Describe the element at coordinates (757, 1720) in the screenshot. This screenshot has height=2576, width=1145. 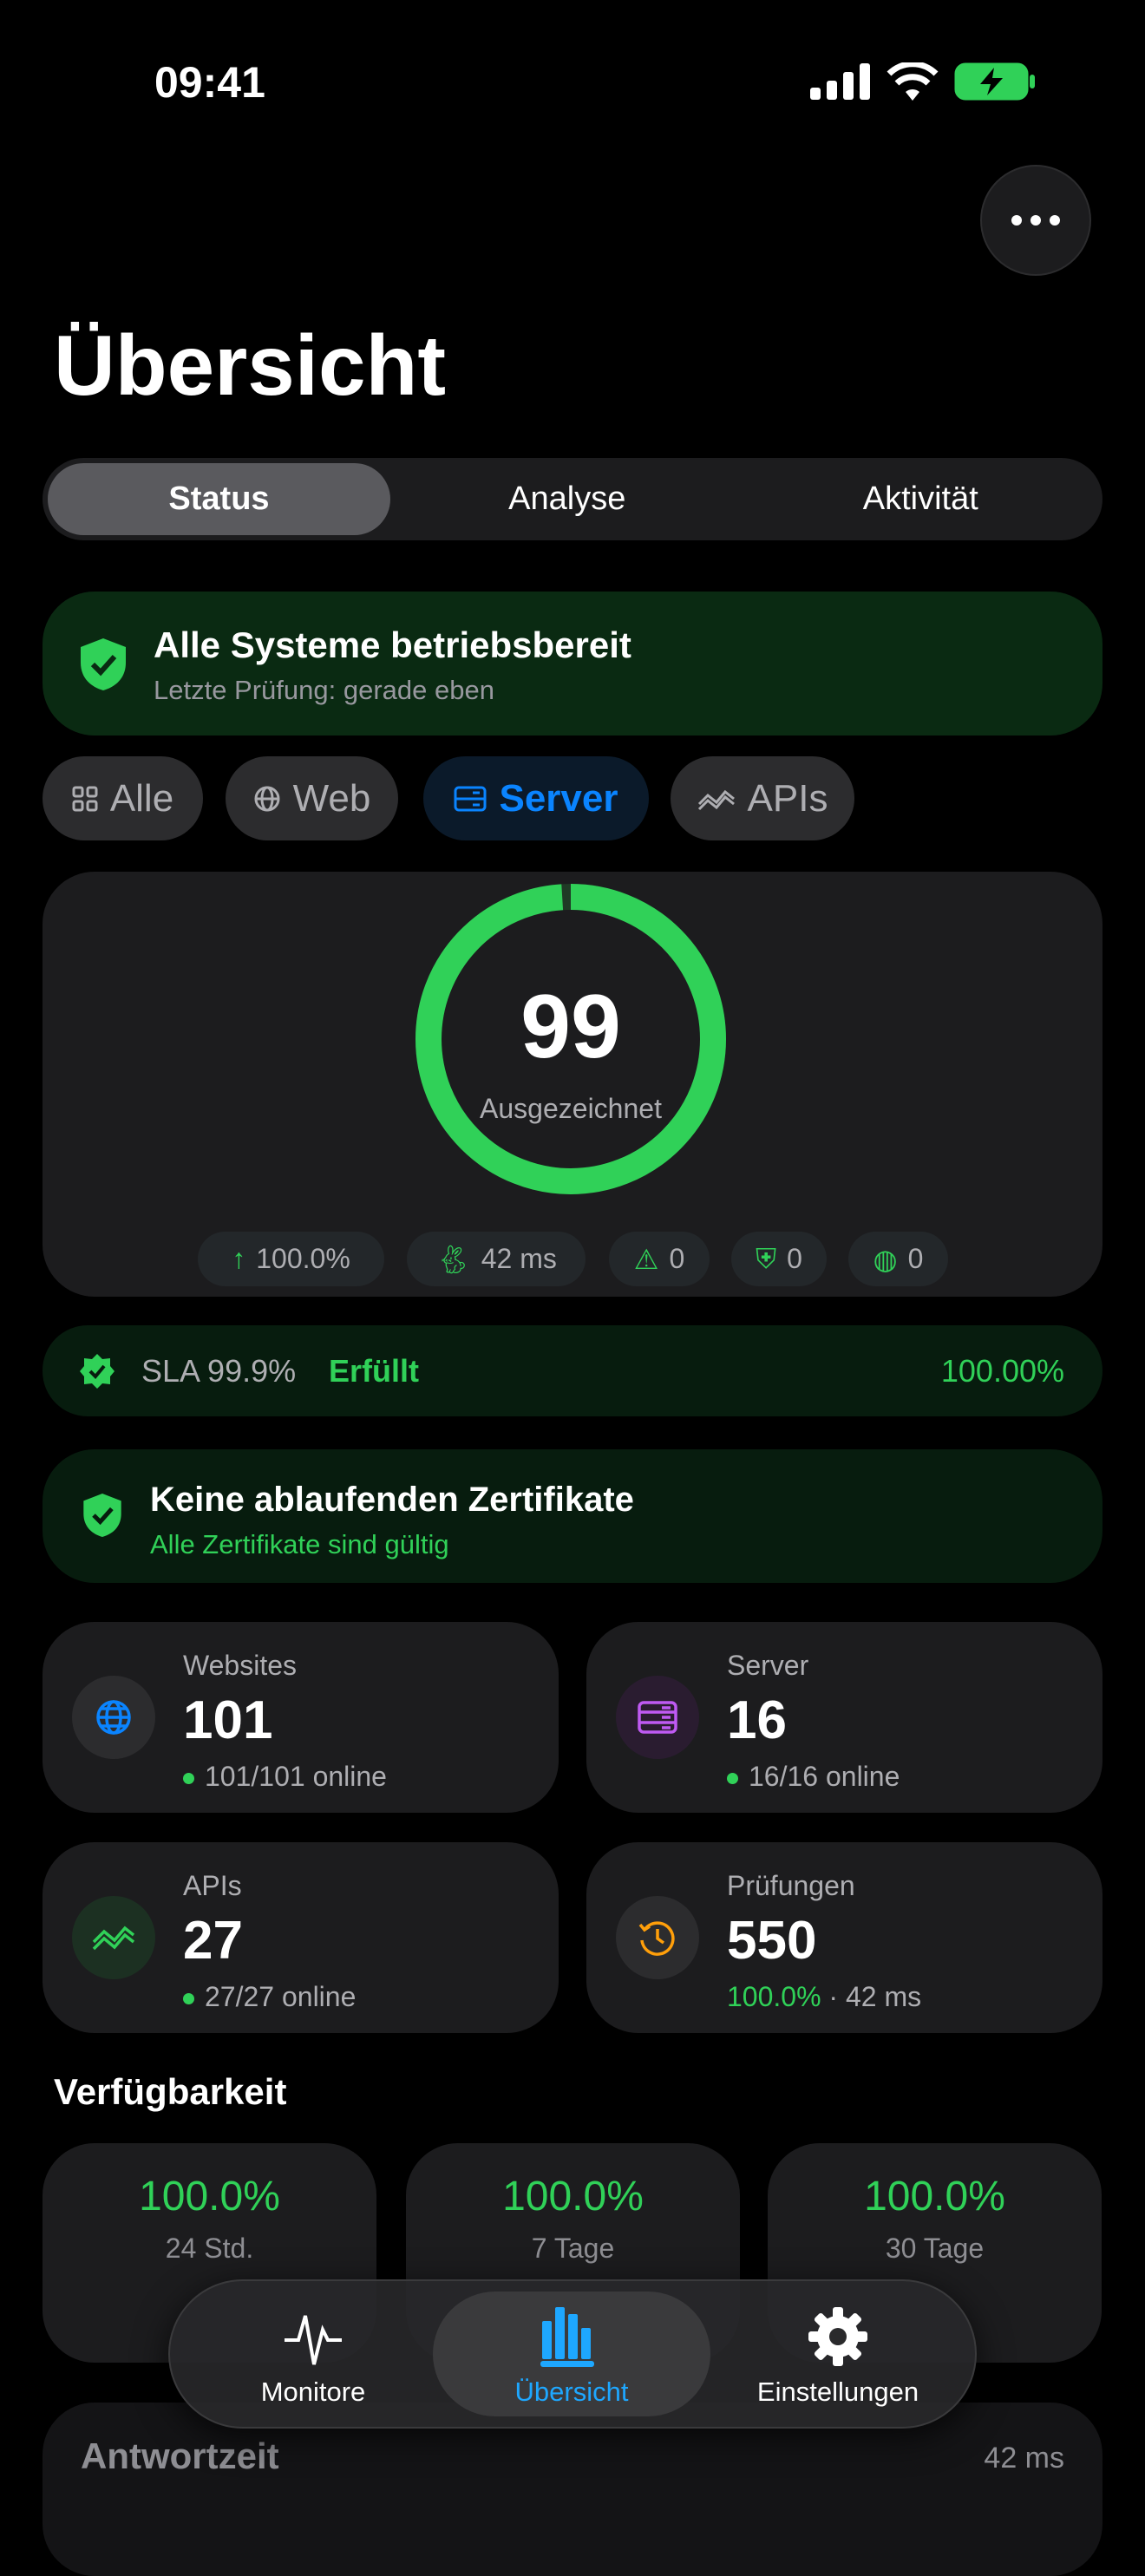
I see `stat-value: 16` at that location.